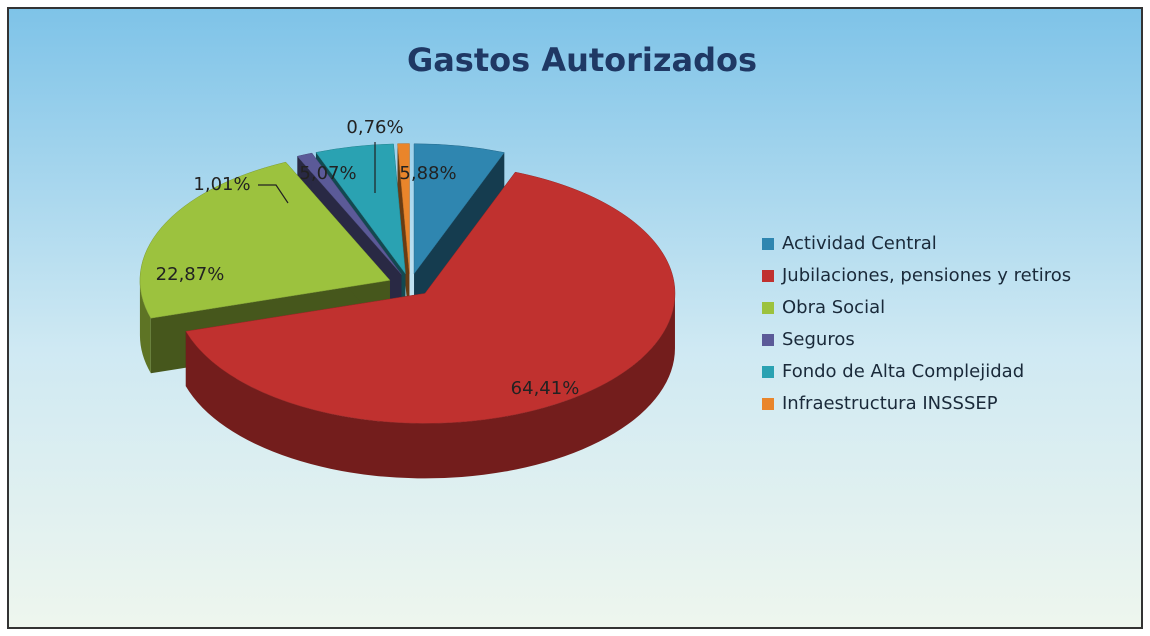 The width and height of the screenshot is (1150, 636). I want to click on legend-label: Actividad Central, so click(859, 243).